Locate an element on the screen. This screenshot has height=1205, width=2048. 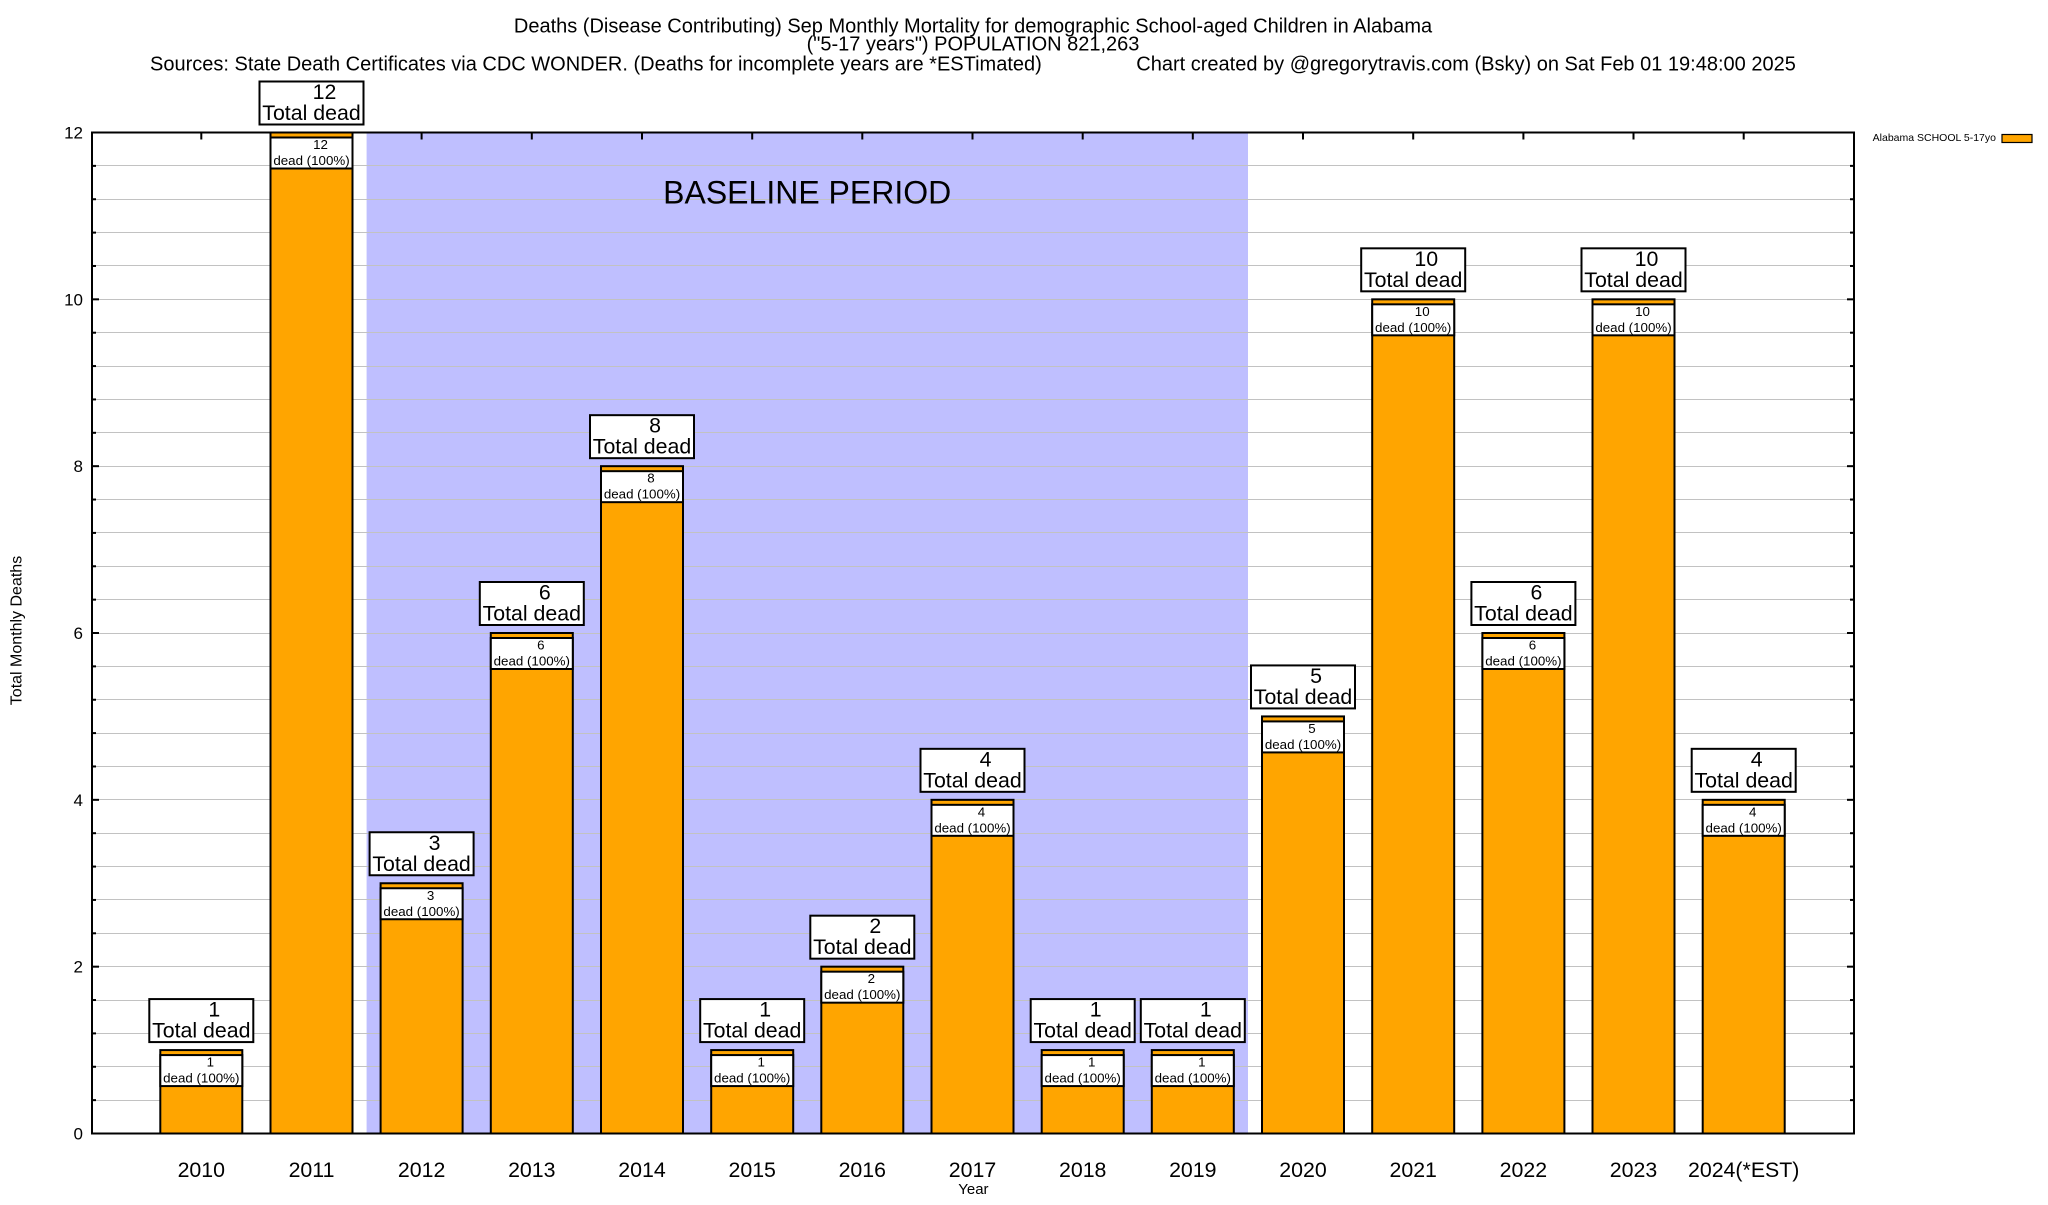
svg-text: BASELINE PERIOD is located at coordinates (807, 193).